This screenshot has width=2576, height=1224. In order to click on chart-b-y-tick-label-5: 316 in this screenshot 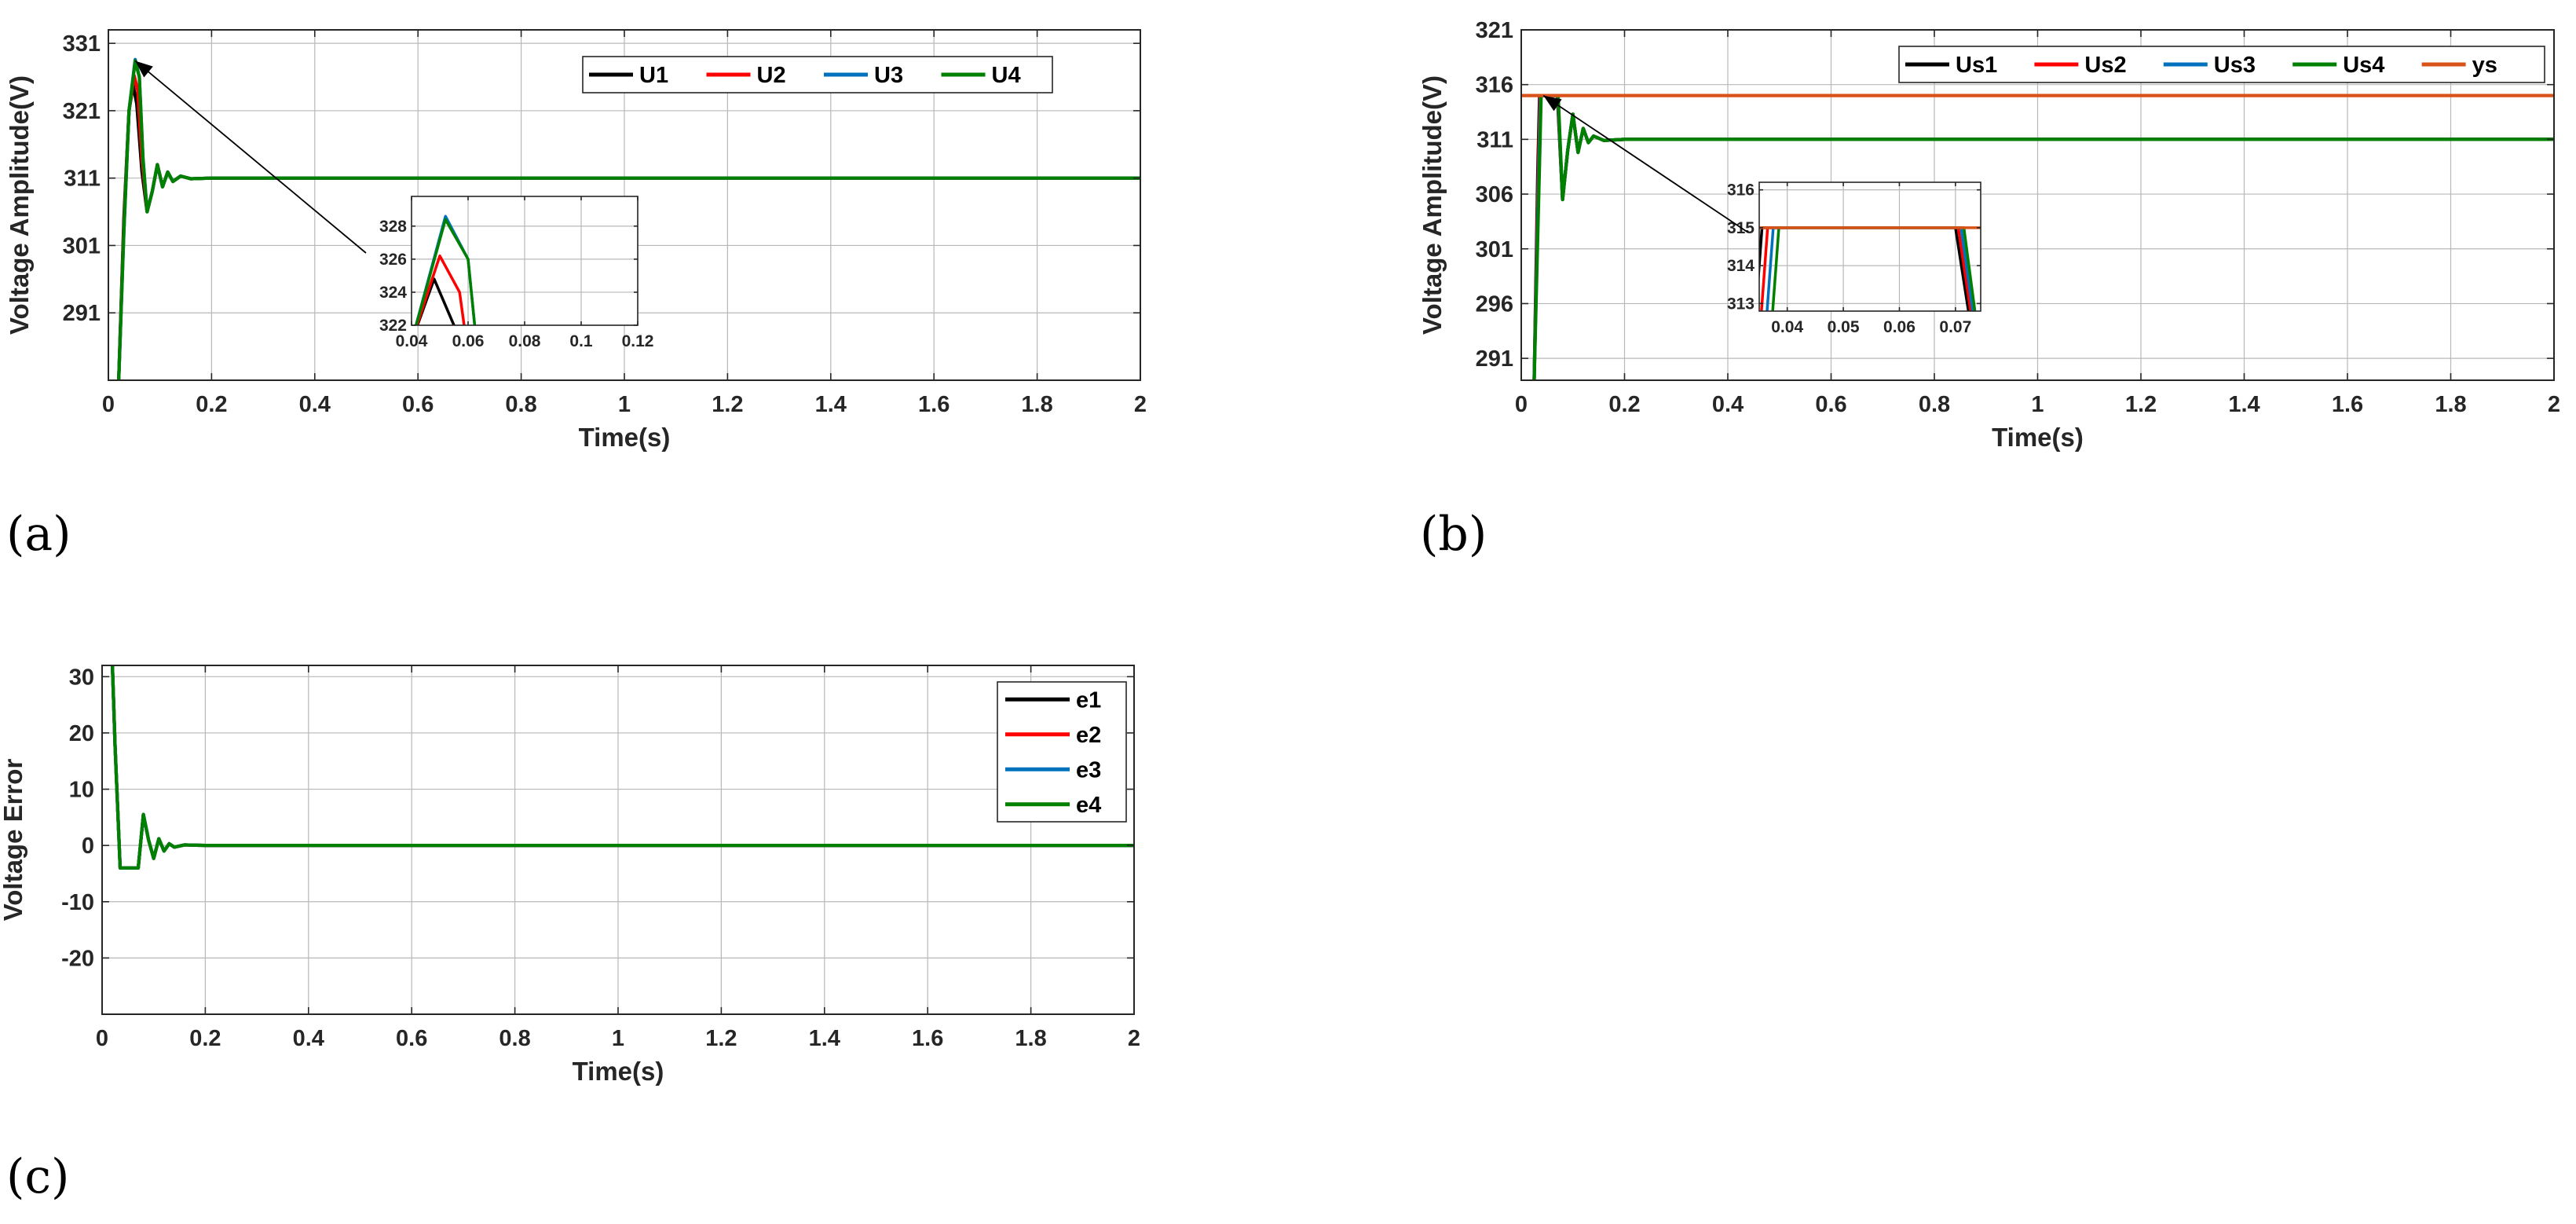, I will do `click(1495, 85)`.